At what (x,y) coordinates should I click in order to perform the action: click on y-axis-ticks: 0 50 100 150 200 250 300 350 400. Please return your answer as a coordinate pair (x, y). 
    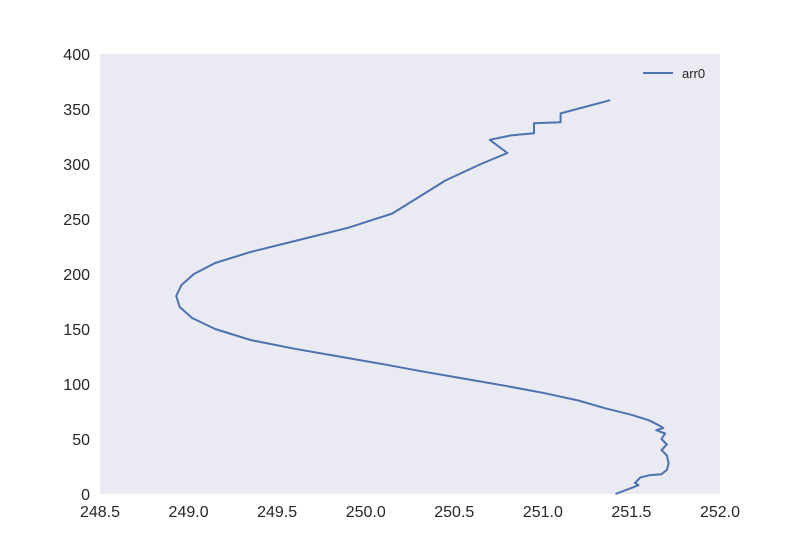
    Looking at the image, I should click on (76, 275).